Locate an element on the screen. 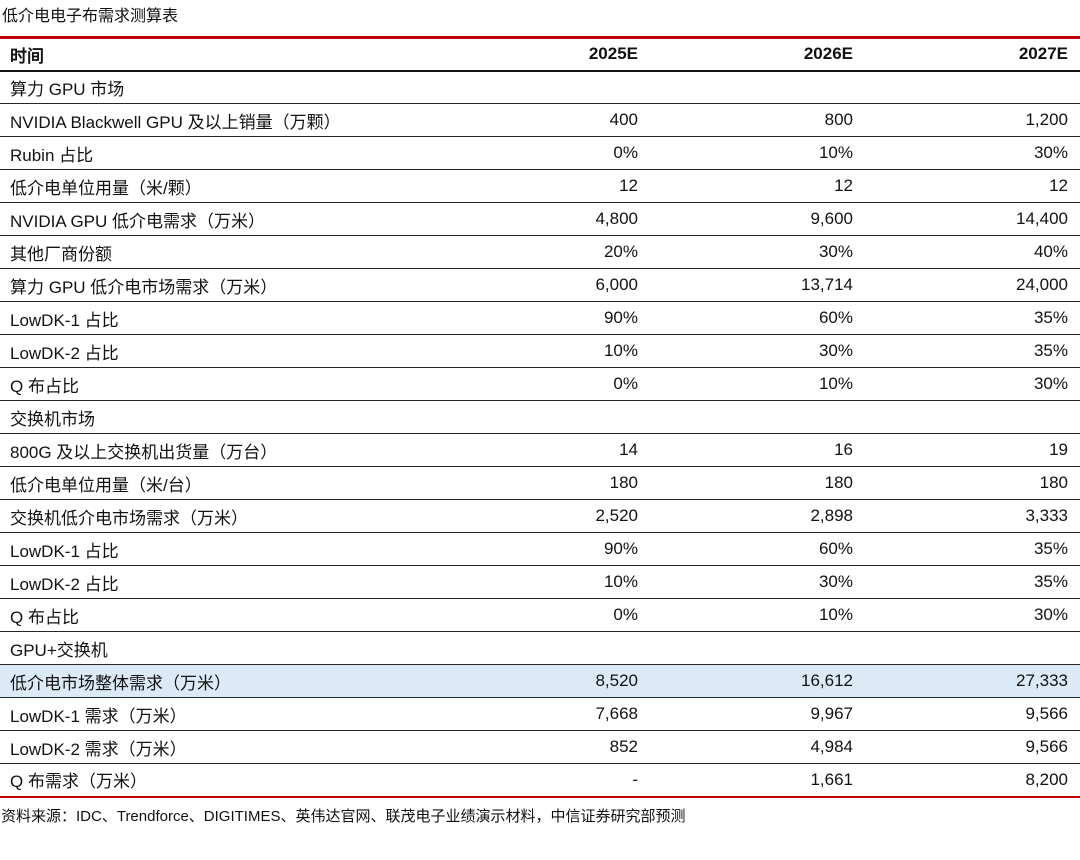  cell-value: 852 is located at coordinates (532, 747).